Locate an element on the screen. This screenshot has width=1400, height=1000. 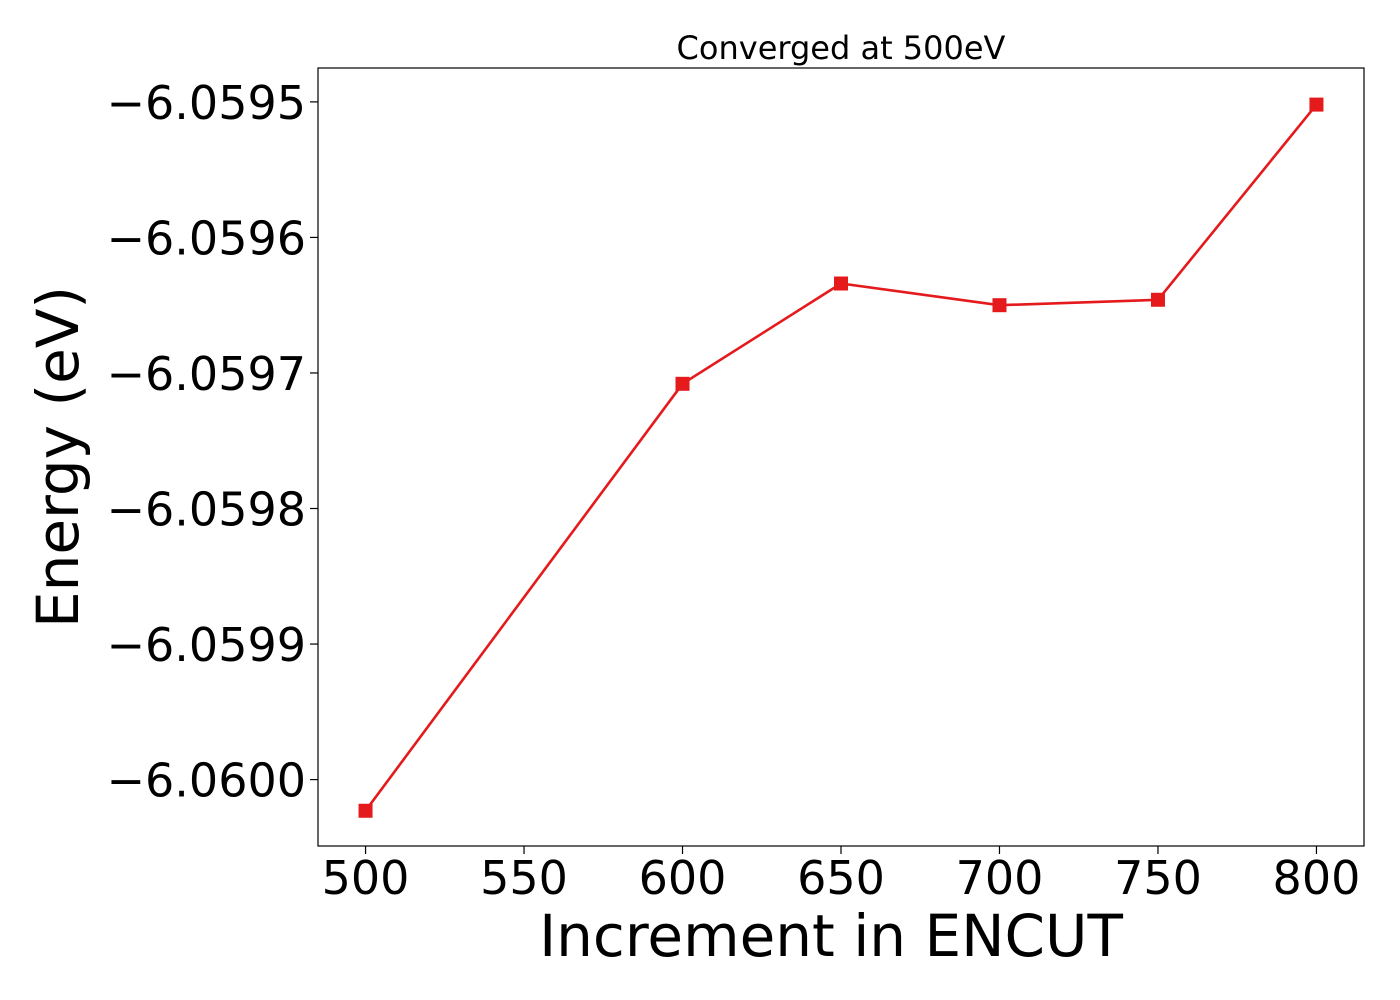
y-tick-label: −6.0600 is located at coordinates (207, 781).